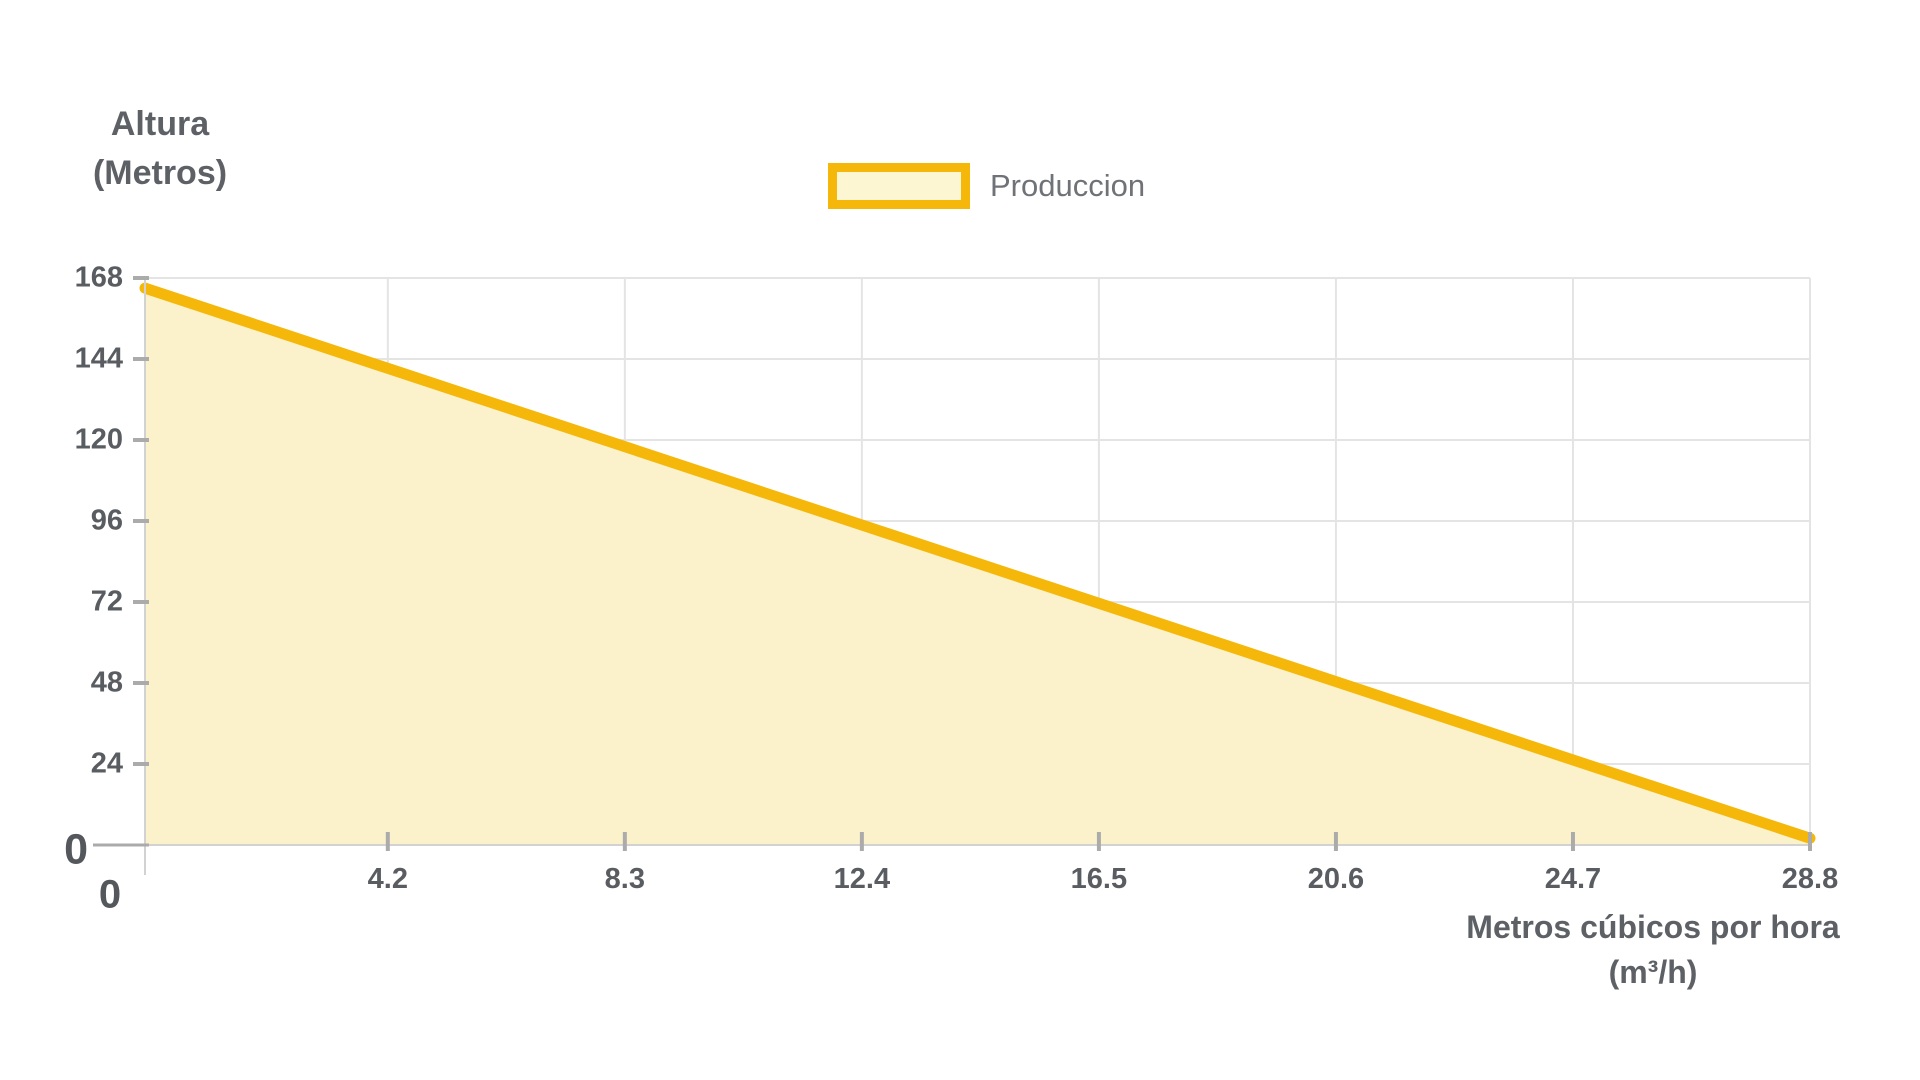 The width and height of the screenshot is (1920, 1080). What do you see at coordinates (1810, 879) in the screenshot?
I see `x-tick-label: 28.8` at bounding box center [1810, 879].